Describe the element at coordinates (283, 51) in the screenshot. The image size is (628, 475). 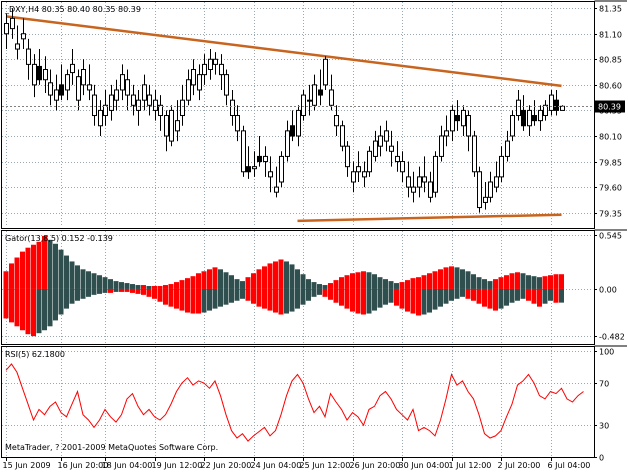
I see `trendline-resistance` at that location.